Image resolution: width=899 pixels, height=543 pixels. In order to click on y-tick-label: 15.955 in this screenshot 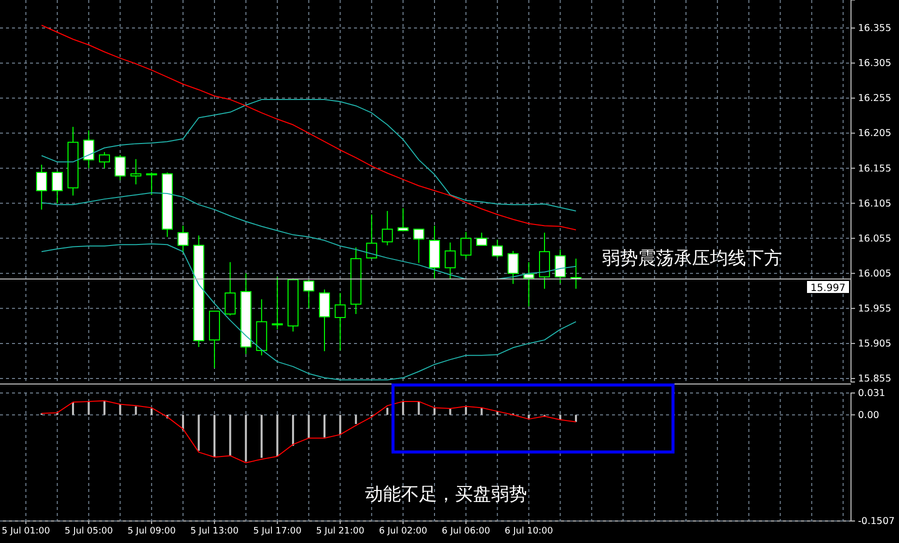, I will do `click(875, 308)`.